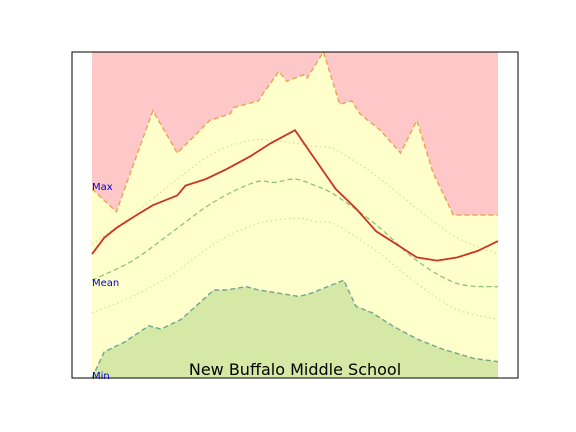 The width and height of the screenshot is (576, 432). What do you see at coordinates (105, 283) in the screenshot?
I see `label-mean: Mean` at bounding box center [105, 283].